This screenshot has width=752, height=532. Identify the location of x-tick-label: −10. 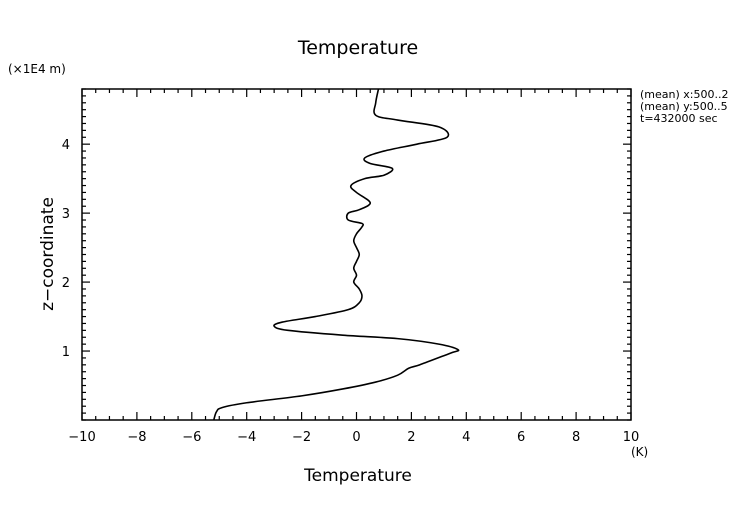
(81, 437).